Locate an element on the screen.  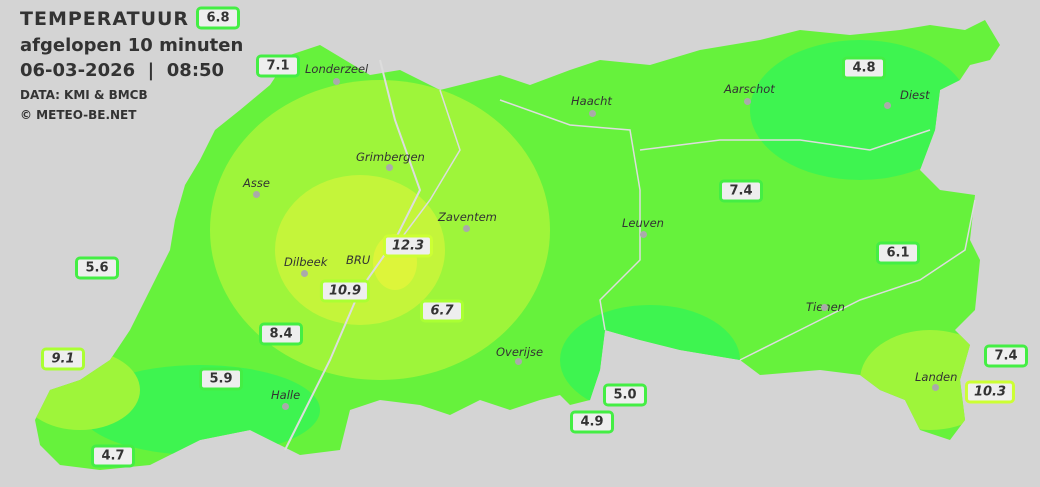
station-value: 6.7 is located at coordinates (442, 311).